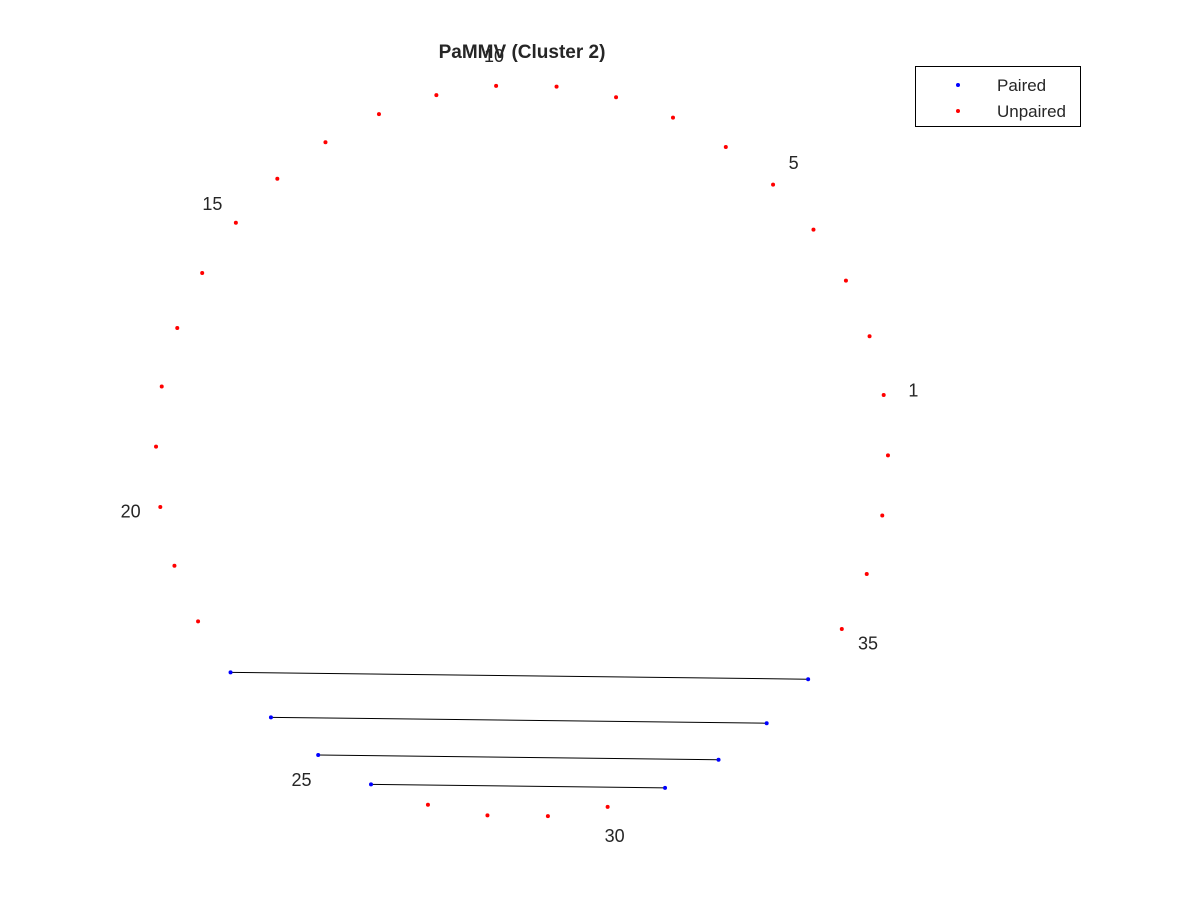 The height and width of the screenshot is (900, 1200). I want to click on position-label-20: 20, so click(131, 512).